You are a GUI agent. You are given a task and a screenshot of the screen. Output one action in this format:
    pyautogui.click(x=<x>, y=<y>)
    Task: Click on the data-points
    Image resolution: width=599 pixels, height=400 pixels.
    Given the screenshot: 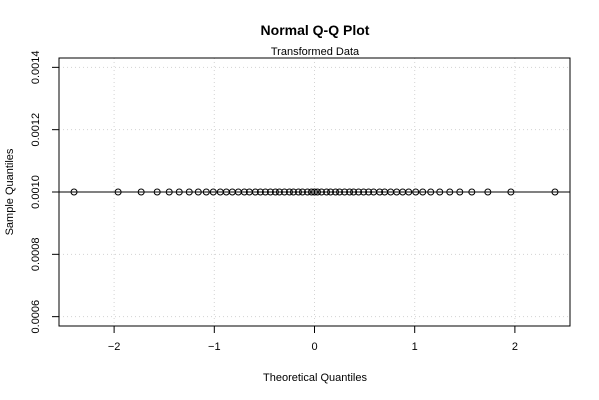 What is the action you would take?
    pyautogui.click(x=314, y=192)
    